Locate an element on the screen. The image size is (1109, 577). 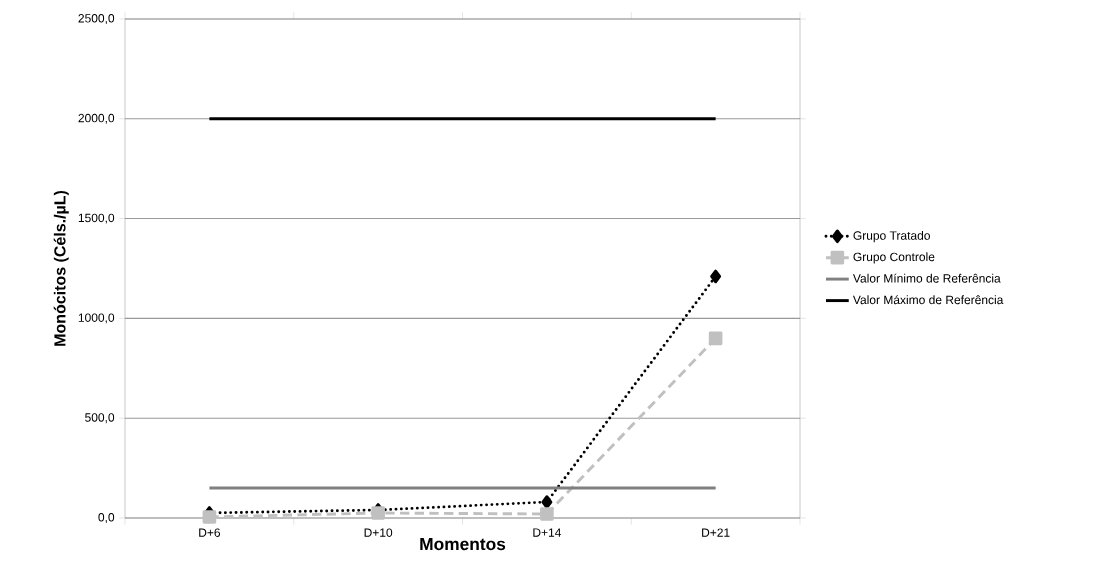
y-tick-label: 2000,0 is located at coordinates (96, 118).